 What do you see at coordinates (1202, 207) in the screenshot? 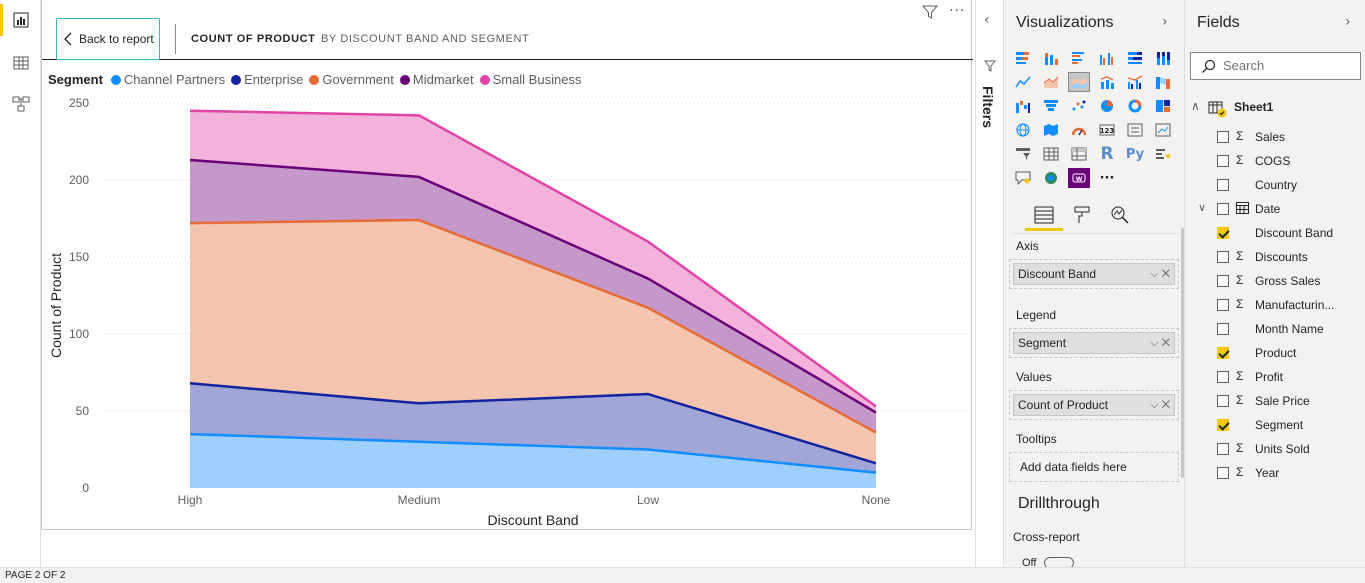
I see `chevron-down-icon: ∨` at bounding box center [1202, 207].